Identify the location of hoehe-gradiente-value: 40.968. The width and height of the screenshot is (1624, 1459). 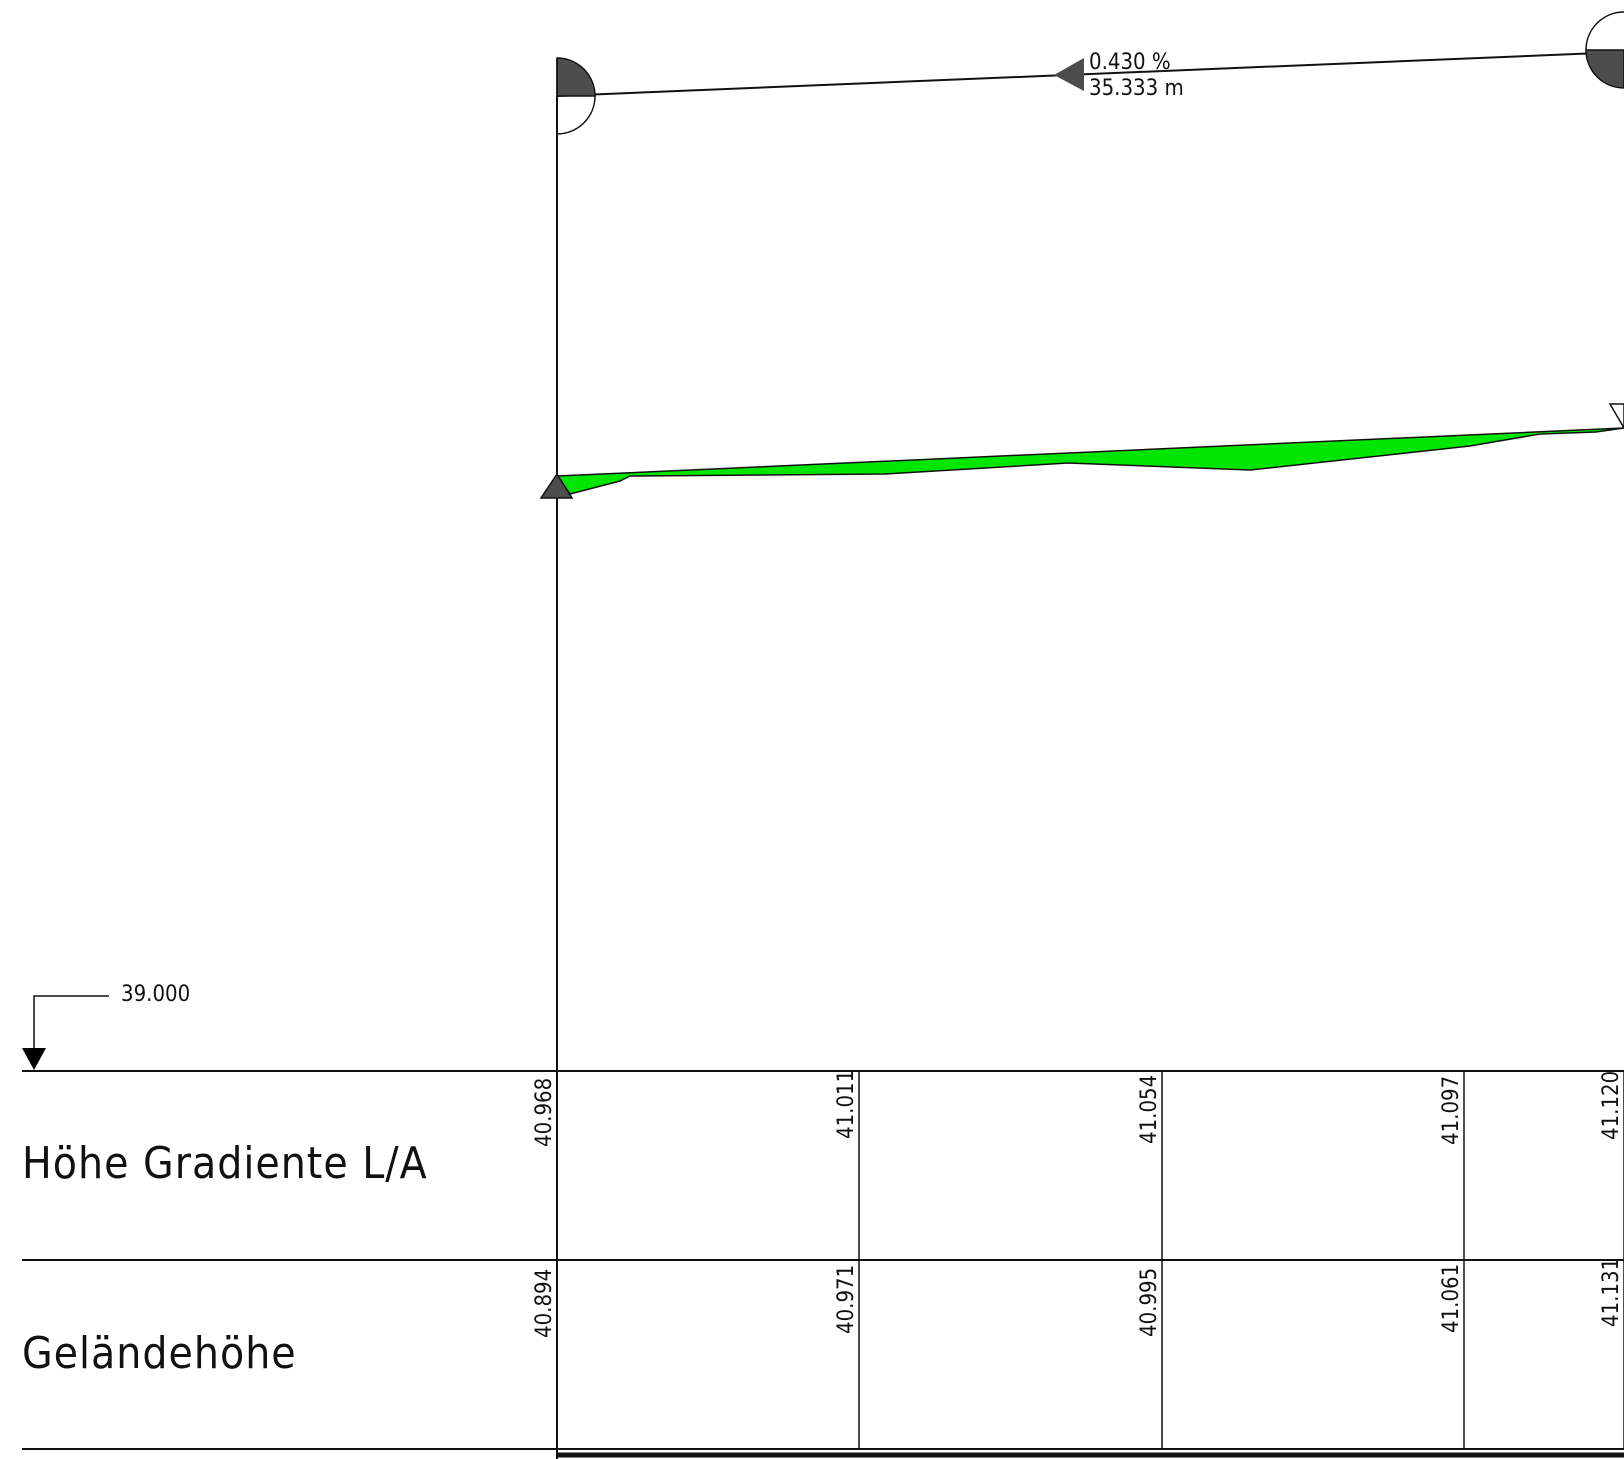
(544, 1112).